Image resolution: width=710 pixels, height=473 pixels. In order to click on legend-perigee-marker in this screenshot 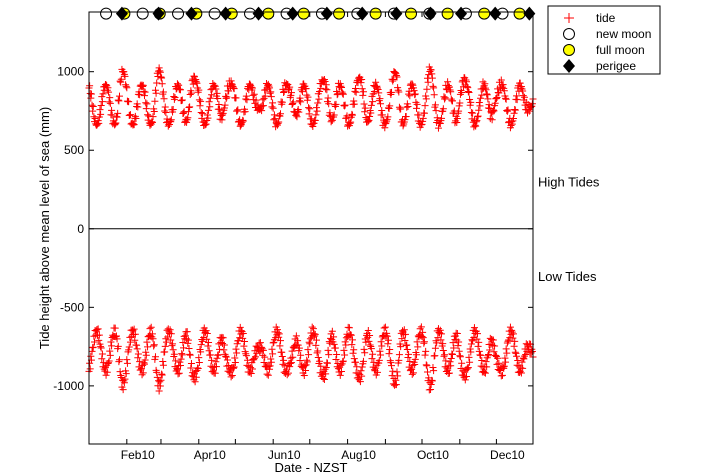, I will do `click(569, 66)`.